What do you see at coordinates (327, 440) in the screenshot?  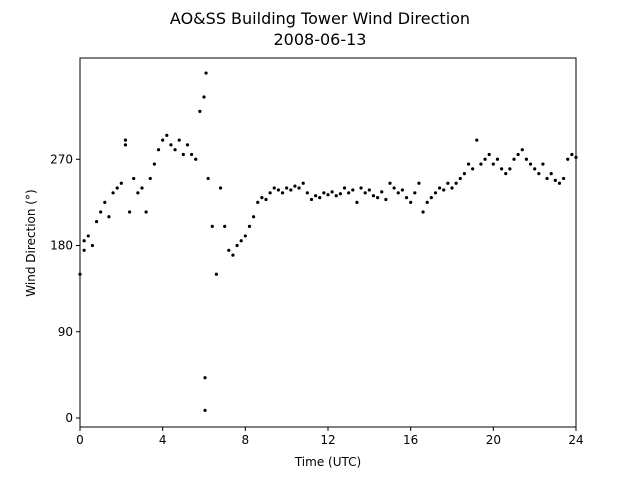 I see `x-tick-label: 12` at bounding box center [327, 440].